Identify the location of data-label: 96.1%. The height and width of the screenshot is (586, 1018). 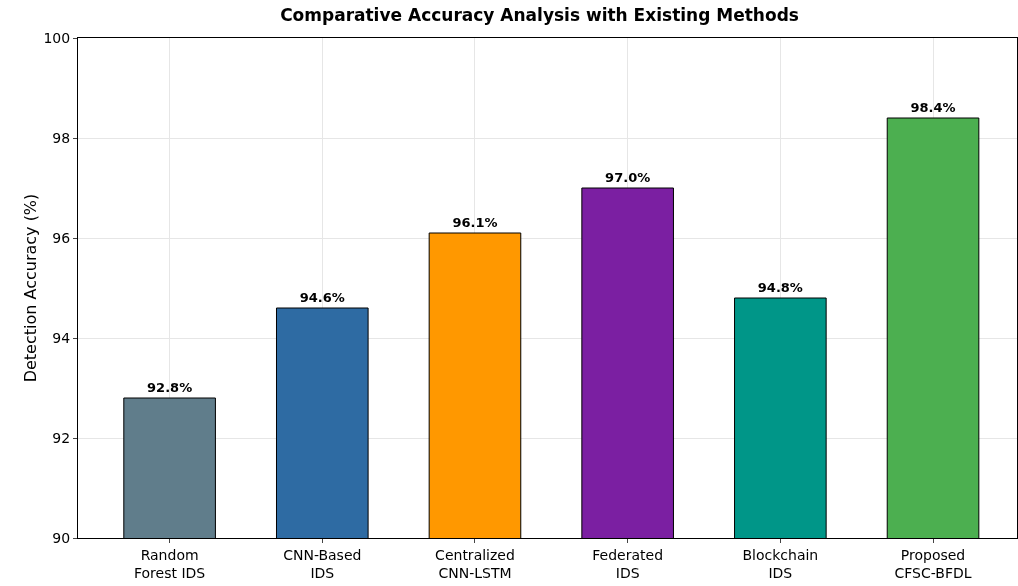
(475, 222).